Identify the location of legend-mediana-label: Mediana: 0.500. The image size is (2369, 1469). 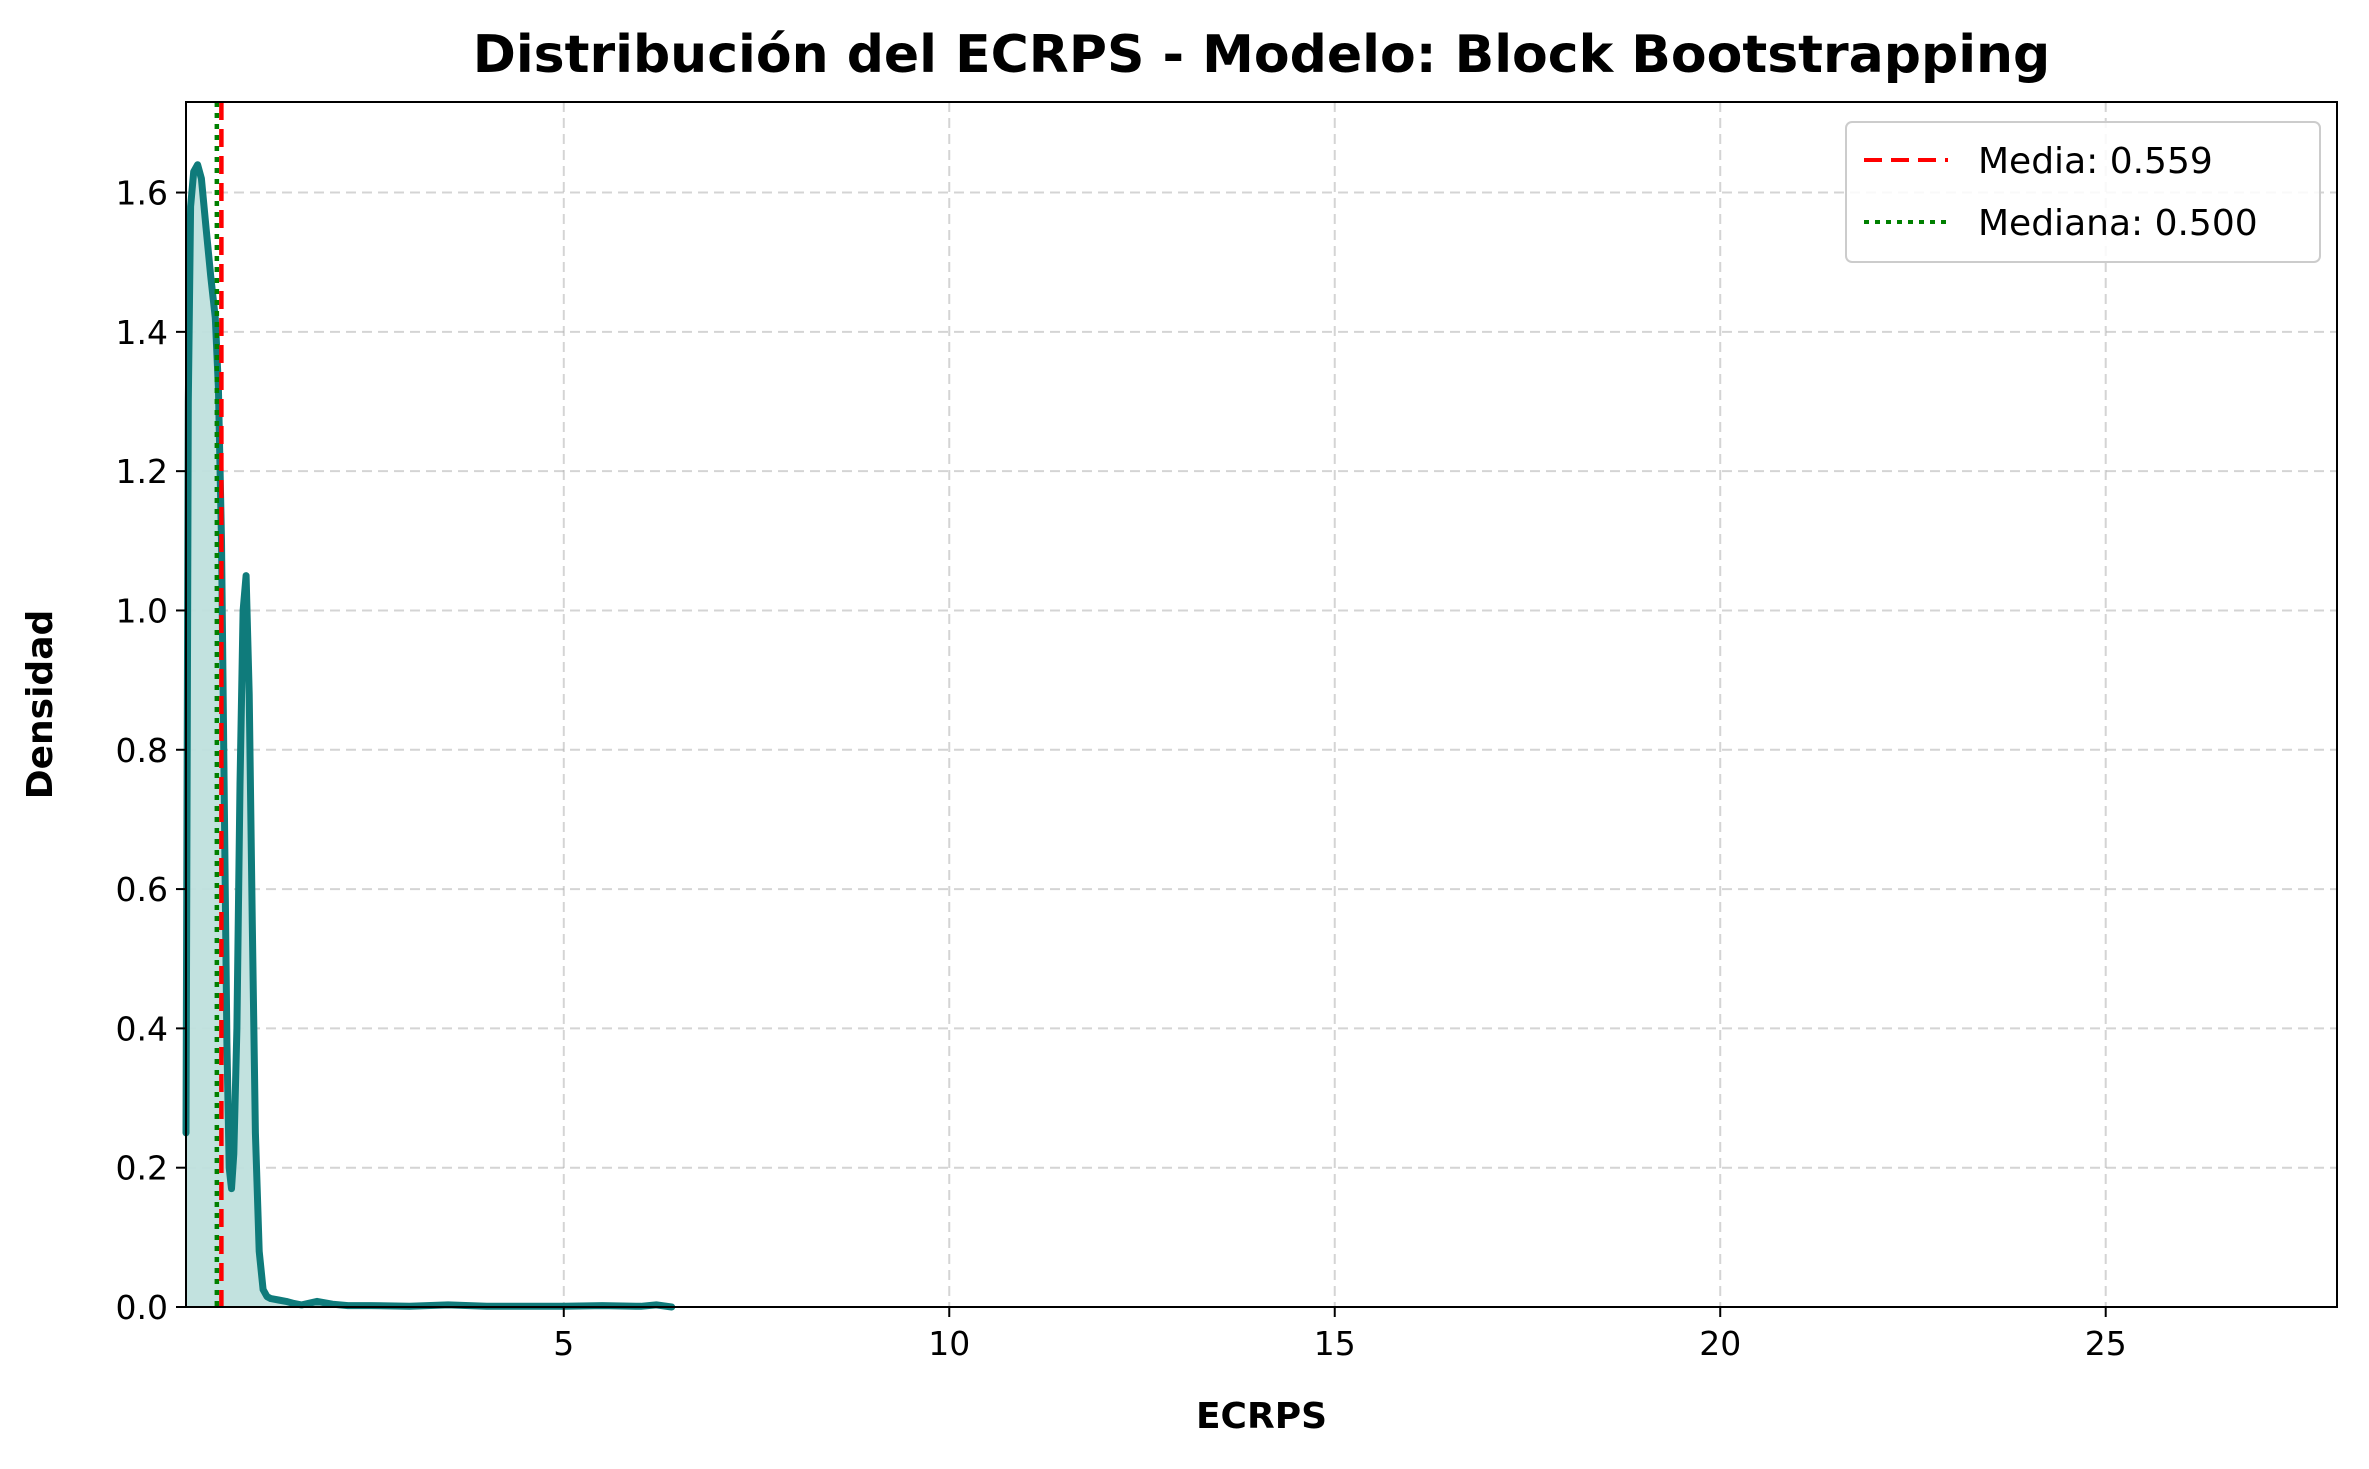
(2118, 223).